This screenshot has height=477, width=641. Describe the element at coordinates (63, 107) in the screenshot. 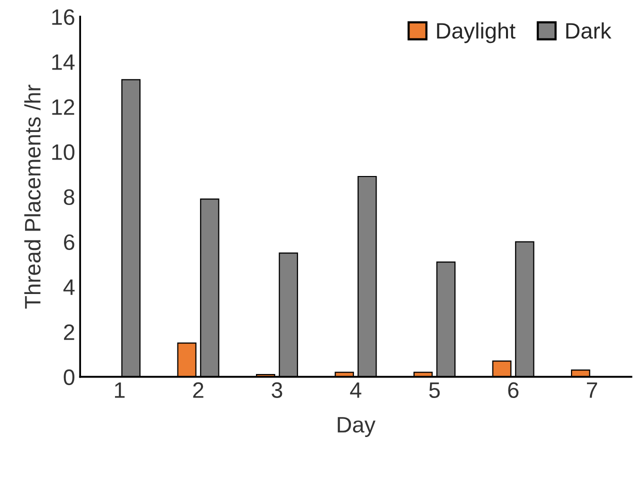

I see `y-tick-label: 12` at that location.